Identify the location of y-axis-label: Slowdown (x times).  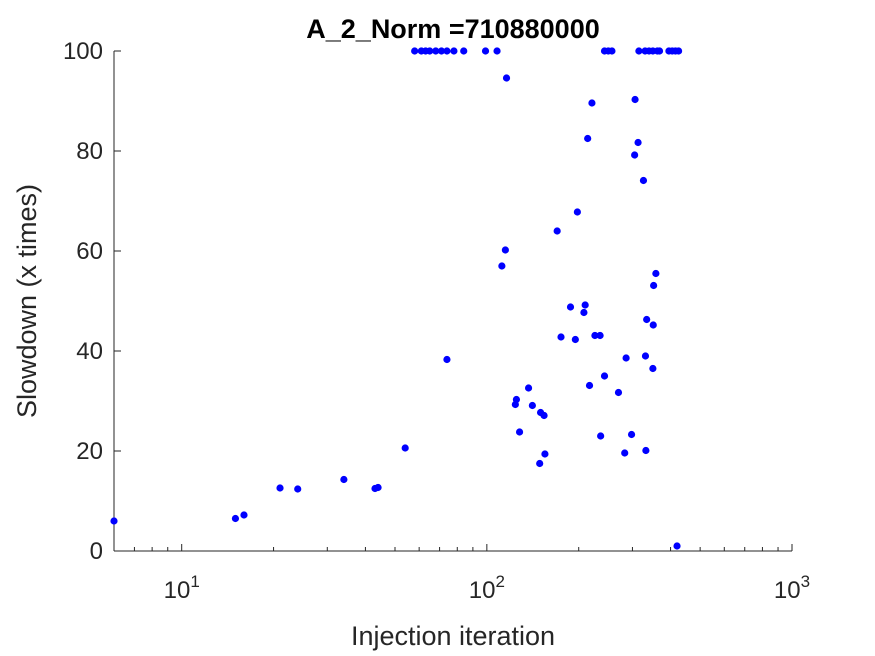
(27, 301).